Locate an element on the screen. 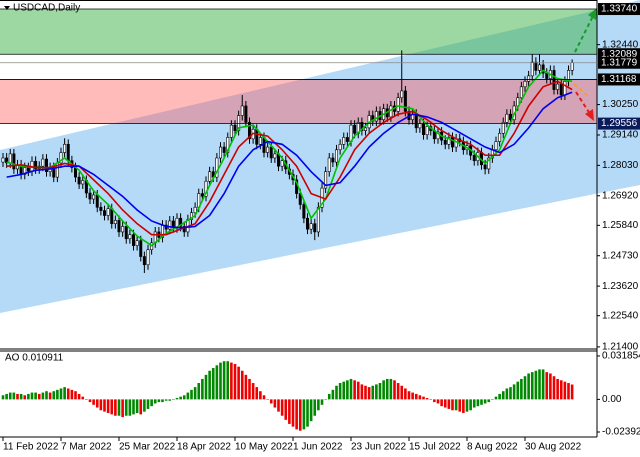 This screenshot has width=640, height=457. resistance-zone is located at coordinates (298, 101).